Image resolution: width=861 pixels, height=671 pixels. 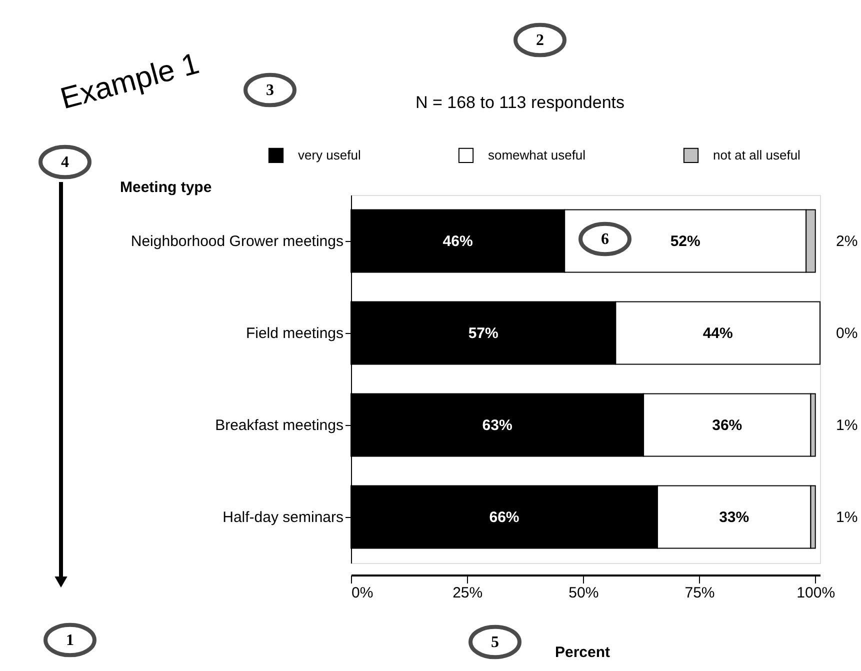 What do you see at coordinates (166, 187) in the screenshot?
I see `y-axis-title: Meeting type` at bounding box center [166, 187].